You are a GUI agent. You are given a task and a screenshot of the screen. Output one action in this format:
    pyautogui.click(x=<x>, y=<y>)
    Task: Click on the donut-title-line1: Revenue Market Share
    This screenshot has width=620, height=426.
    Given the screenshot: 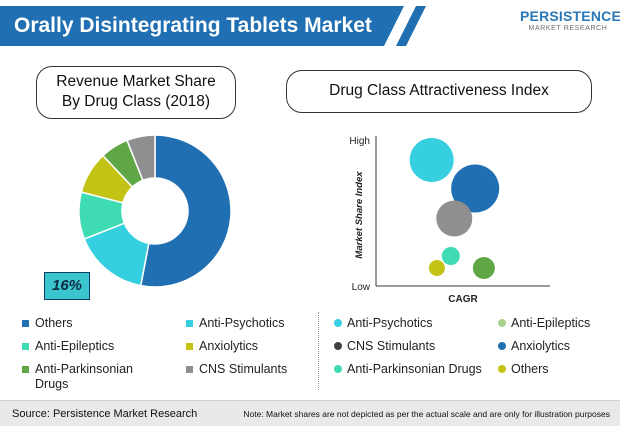 What is the action you would take?
    pyautogui.click(x=136, y=81)
    